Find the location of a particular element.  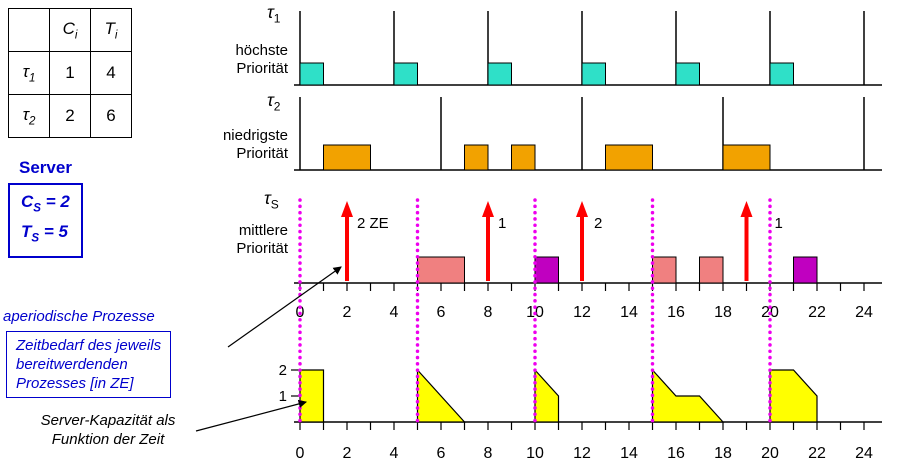

upper-axis-label: 16 is located at coordinates (676, 312).